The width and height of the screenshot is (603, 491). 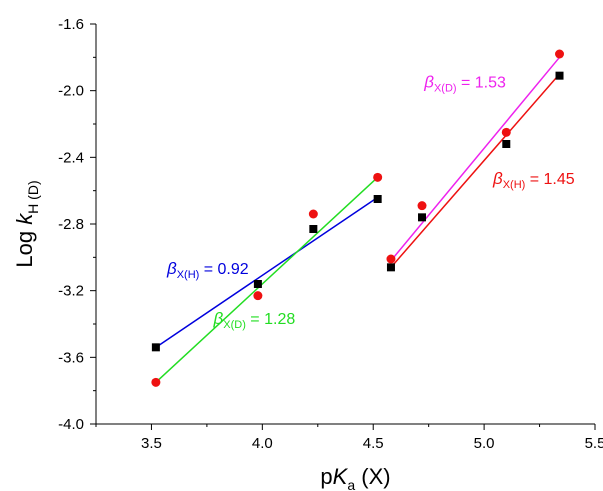 I want to click on x-tick-label: 5.5, so click(x=594, y=443).